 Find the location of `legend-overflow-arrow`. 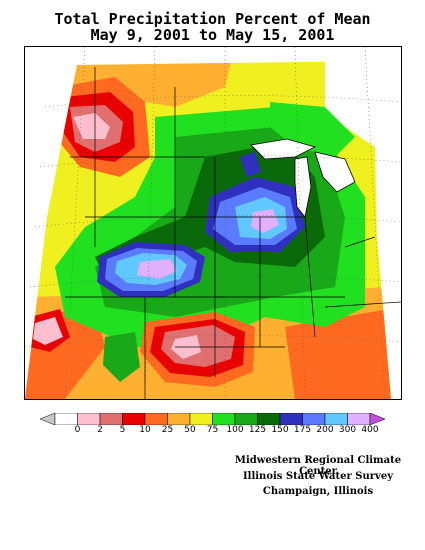

legend-overflow-arrow is located at coordinates (377, 419).